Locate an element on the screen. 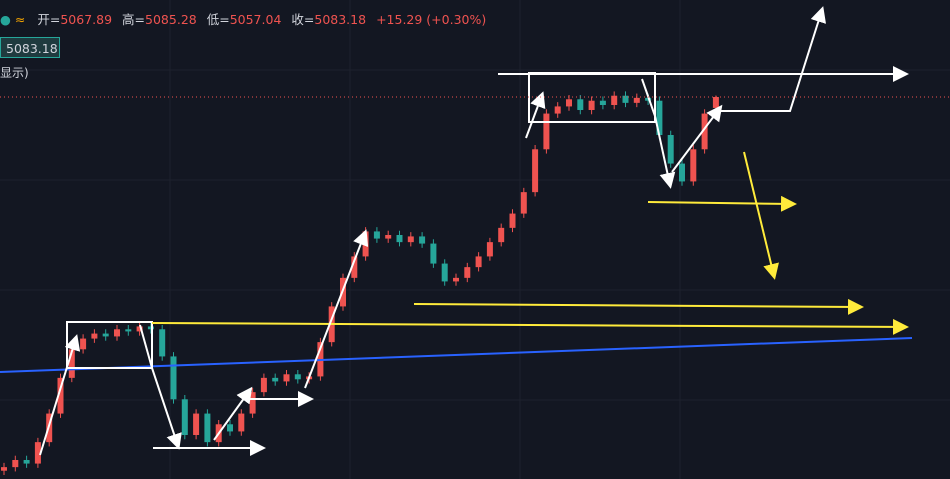  ohlc-label: 开= is located at coordinates (49, 19).